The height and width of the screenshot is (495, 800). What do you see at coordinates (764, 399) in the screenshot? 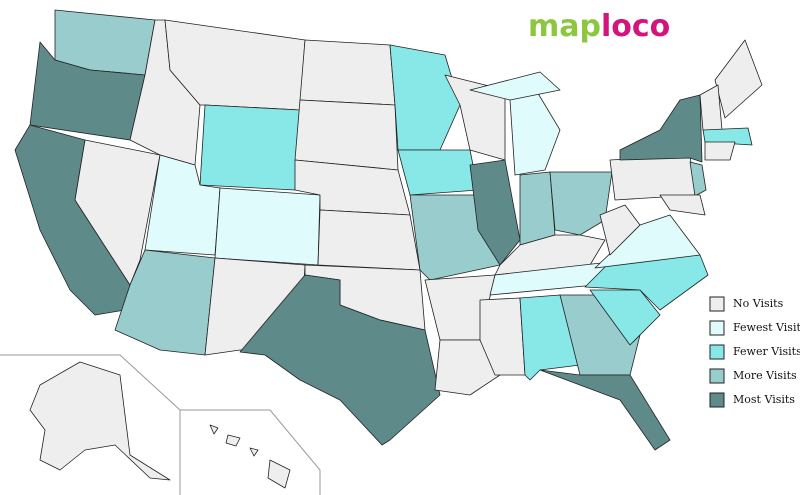
I see `legend-label: Most Visits` at bounding box center [764, 399].